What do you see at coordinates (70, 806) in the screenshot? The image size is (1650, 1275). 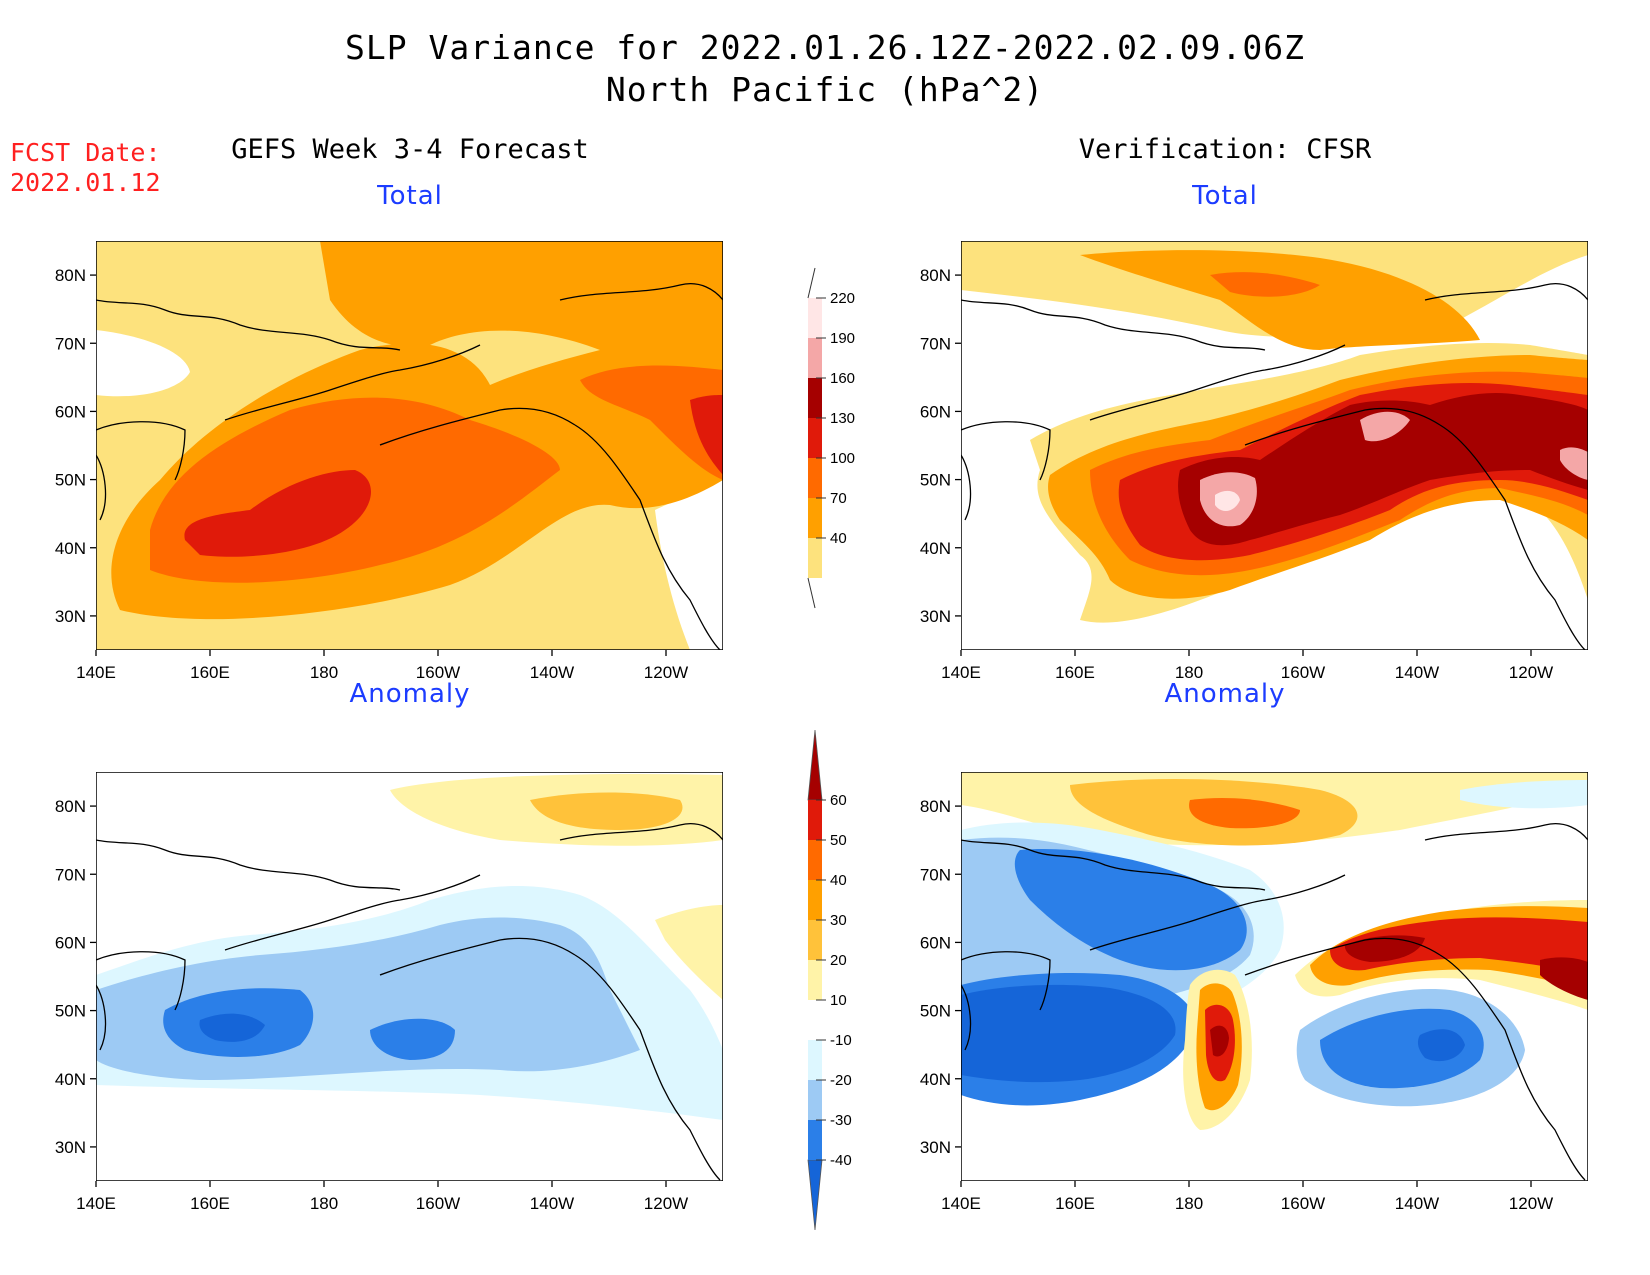 I see `fa-ytick-label: 80N` at bounding box center [70, 806].